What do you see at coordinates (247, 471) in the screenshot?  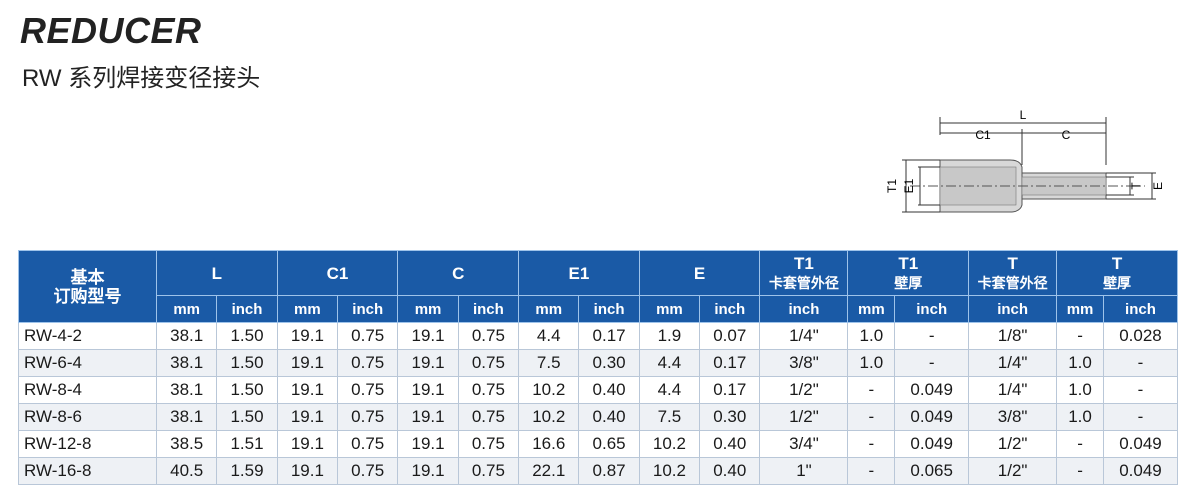 I see `table-cell: 1.59` at bounding box center [247, 471].